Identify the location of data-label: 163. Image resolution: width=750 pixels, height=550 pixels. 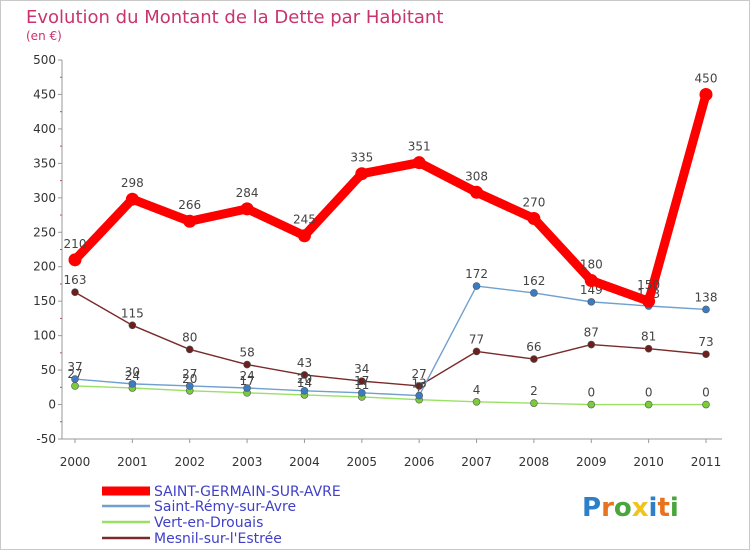
(75, 280).